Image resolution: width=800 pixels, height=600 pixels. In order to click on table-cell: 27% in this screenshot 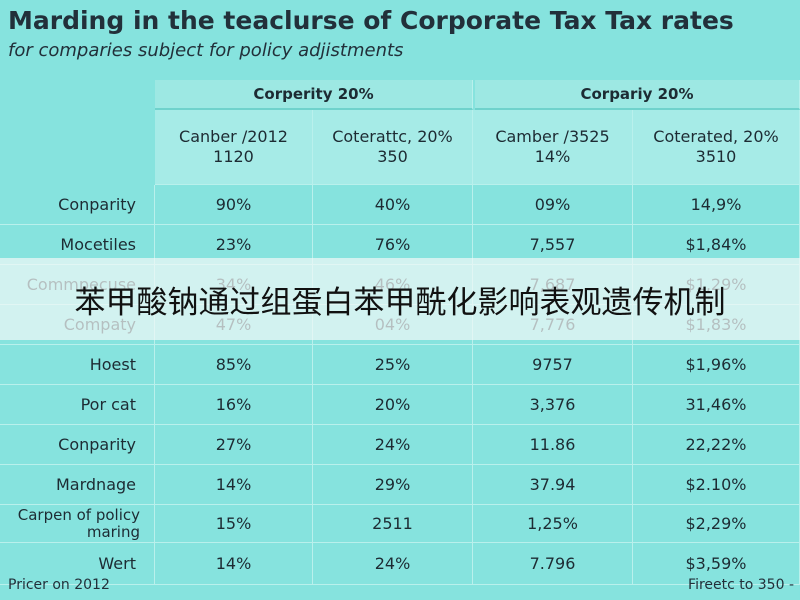, I will do `click(234, 445)`.